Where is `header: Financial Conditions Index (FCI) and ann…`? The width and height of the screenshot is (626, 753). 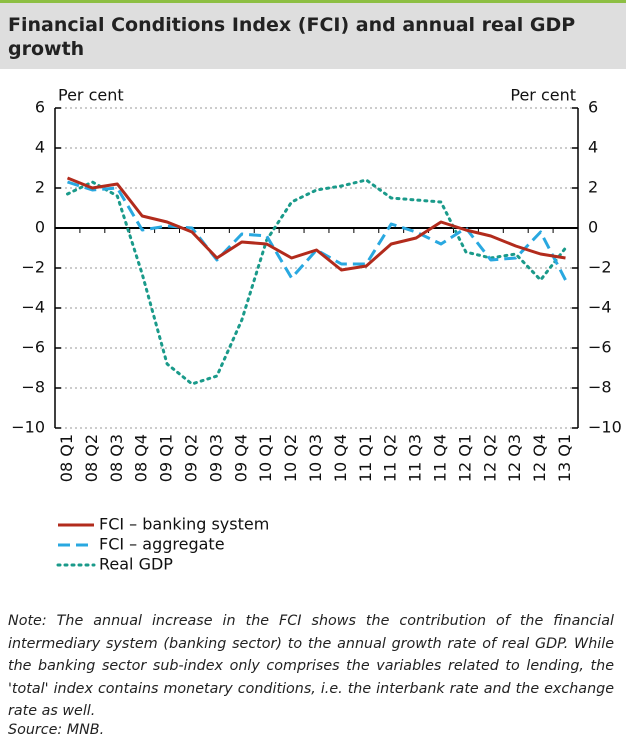 header: Financial Conditions Index (FCI) and ann… is located at coordinates (313, 36).